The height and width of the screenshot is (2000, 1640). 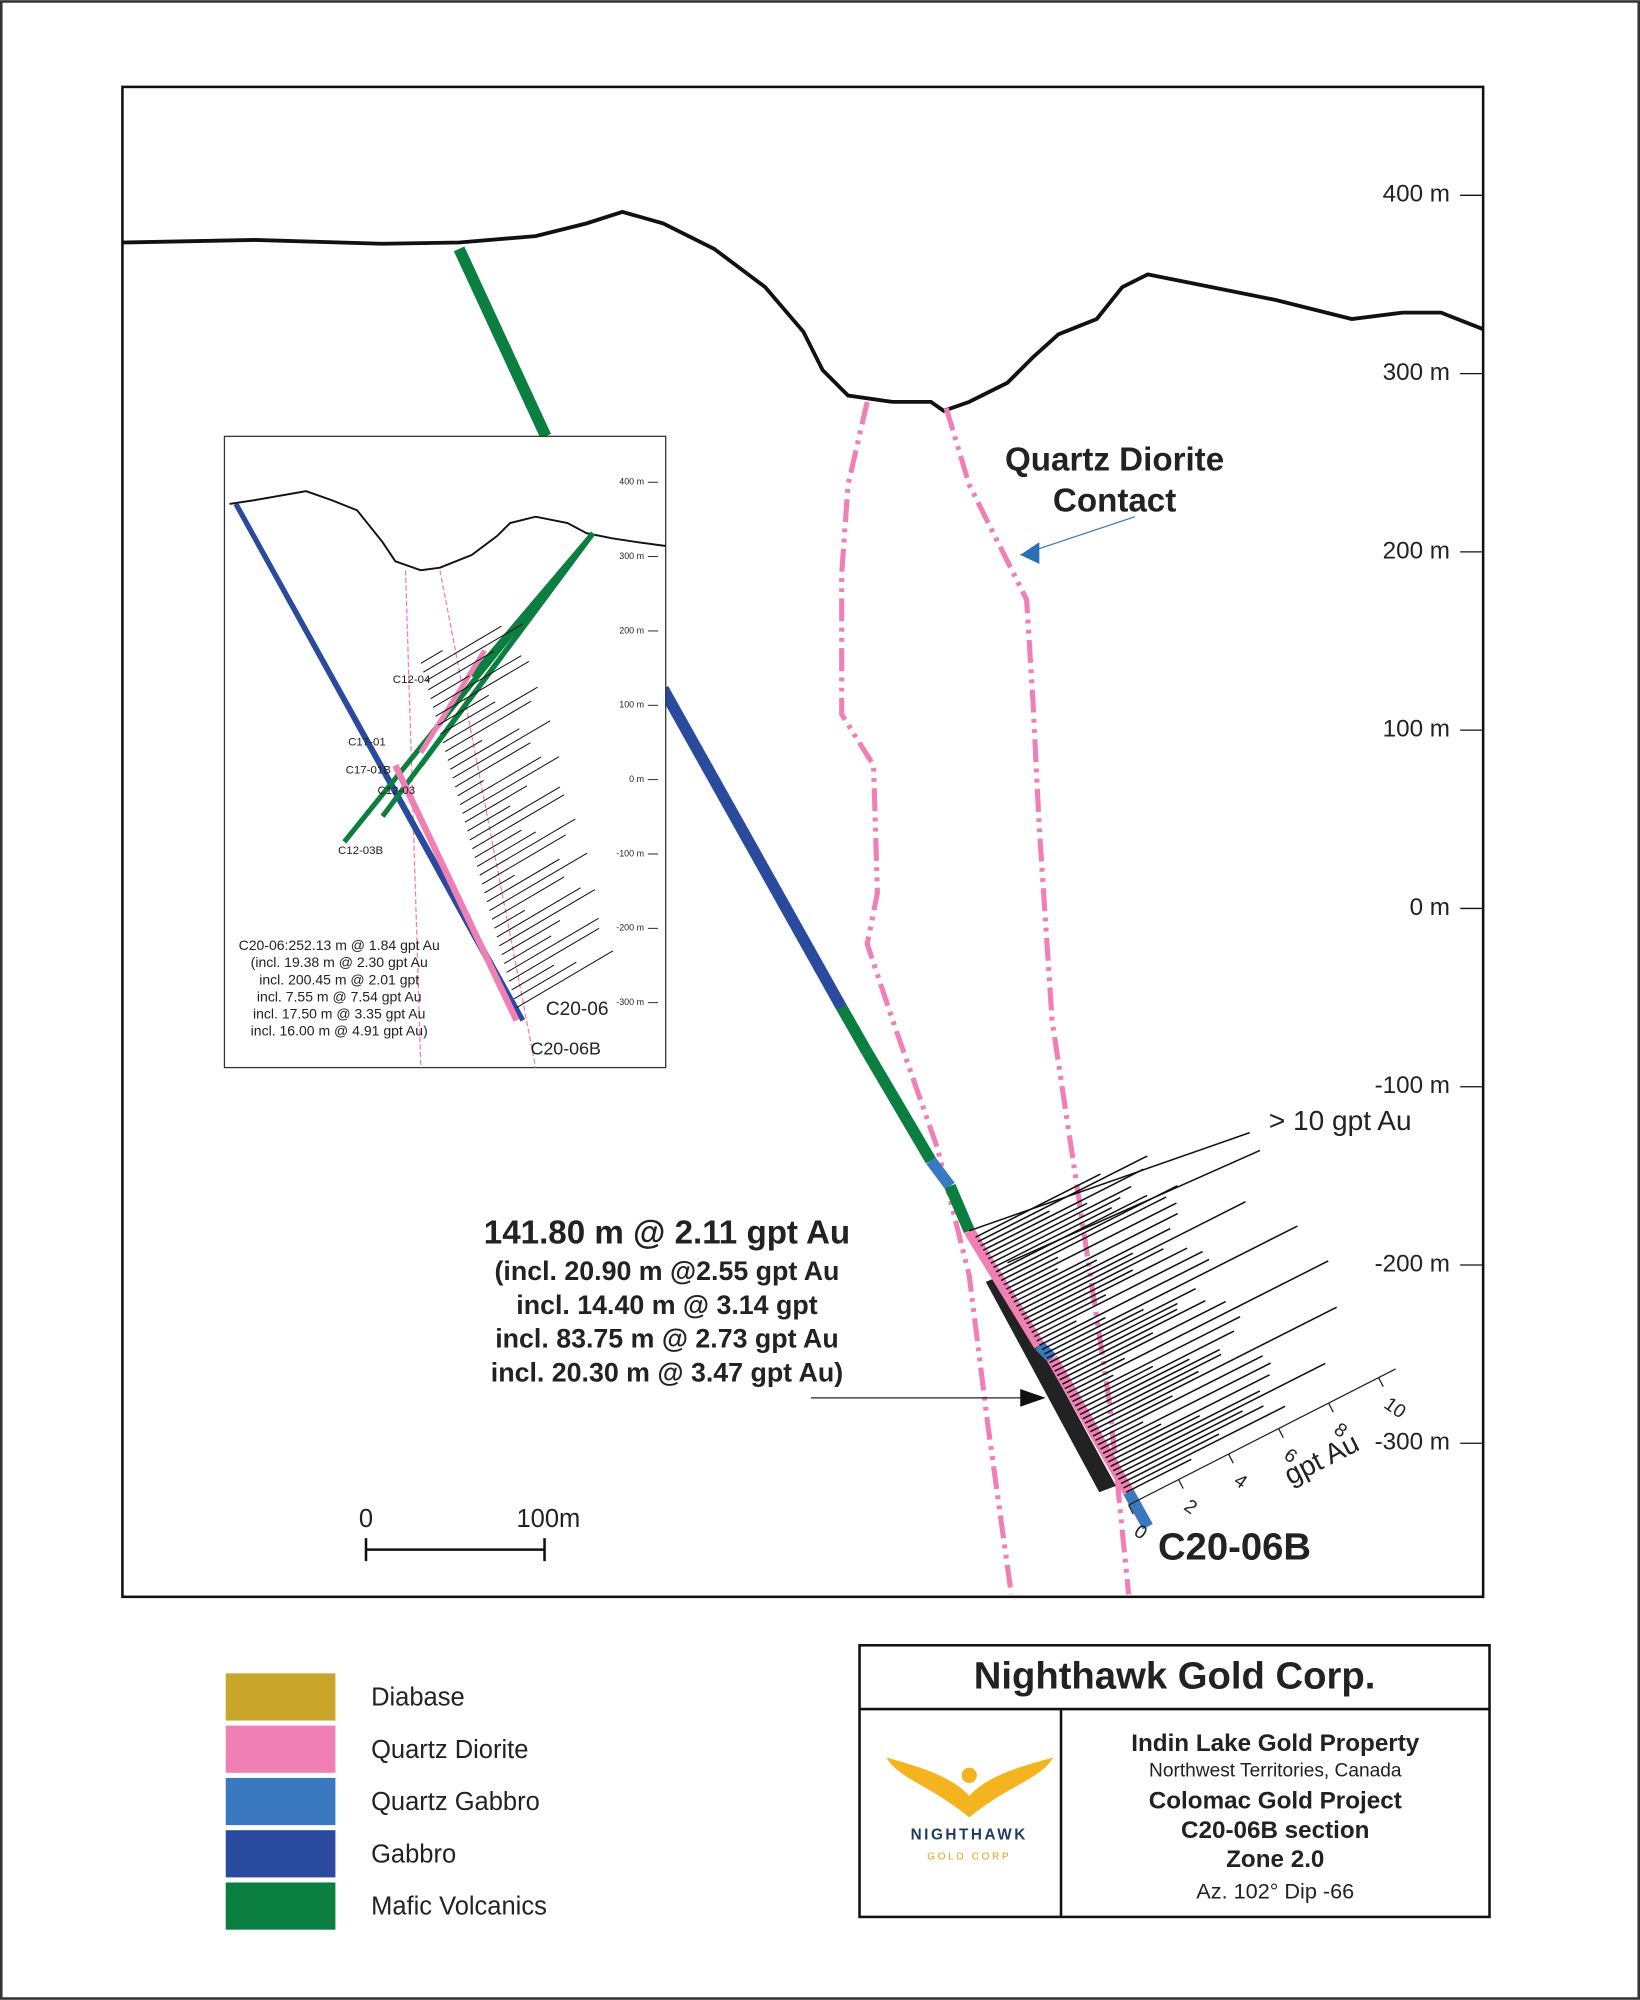 I want to click on inset-elevation-label: 400 m, so click(x=631, y=482).